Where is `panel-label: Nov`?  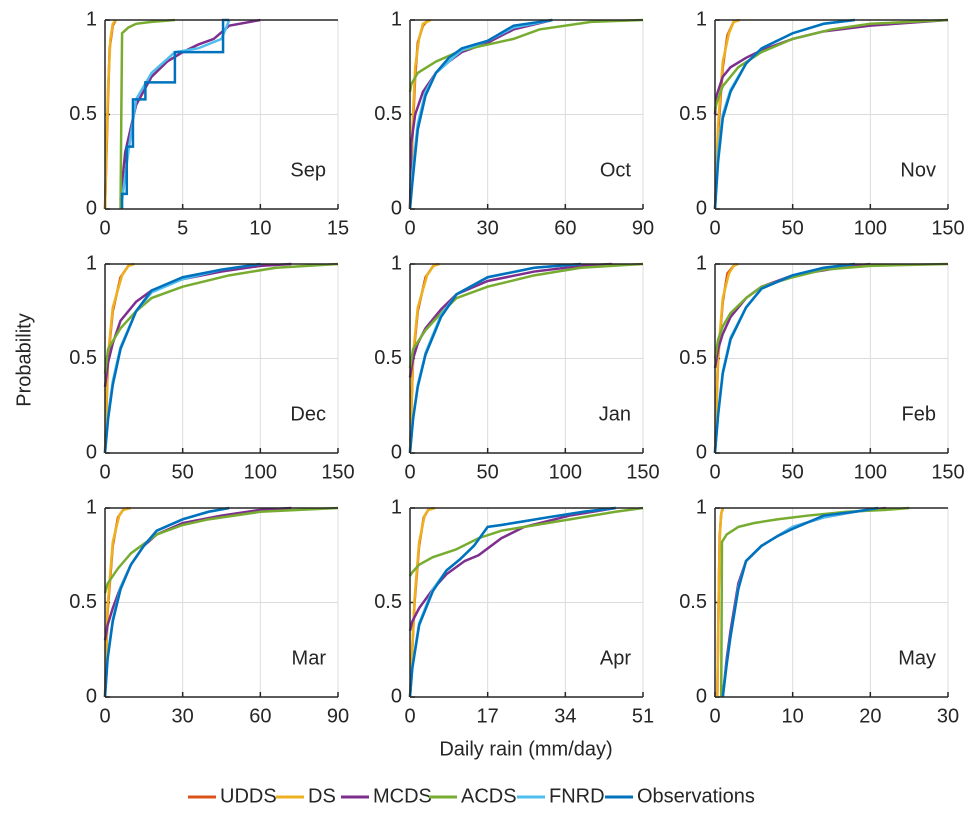 panel-label: Nov is located at coordinates (918, 170).